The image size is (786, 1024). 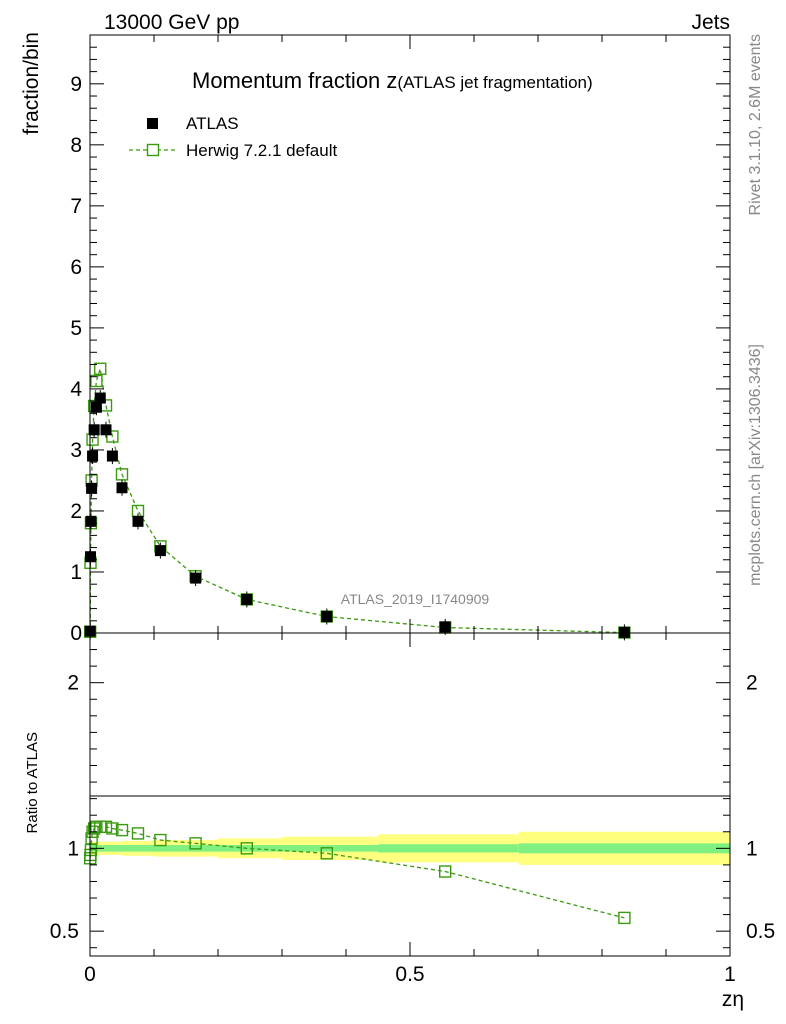 What do you see at coordinates (76, 145) in the screenshot?
I see `main-ytick-label: 8` at bounding box center [76, 145].